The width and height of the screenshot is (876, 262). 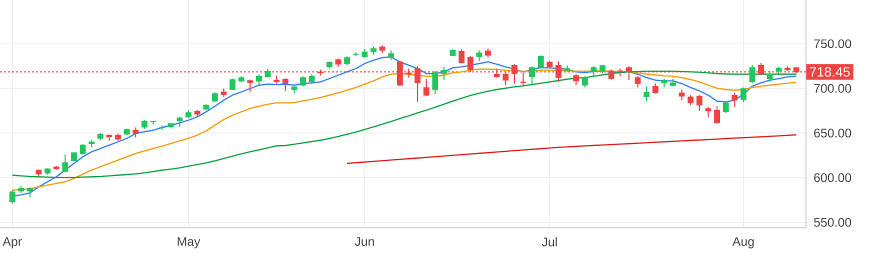 I want to click on x-tick-label: Apr, so click(x=12, y=242).